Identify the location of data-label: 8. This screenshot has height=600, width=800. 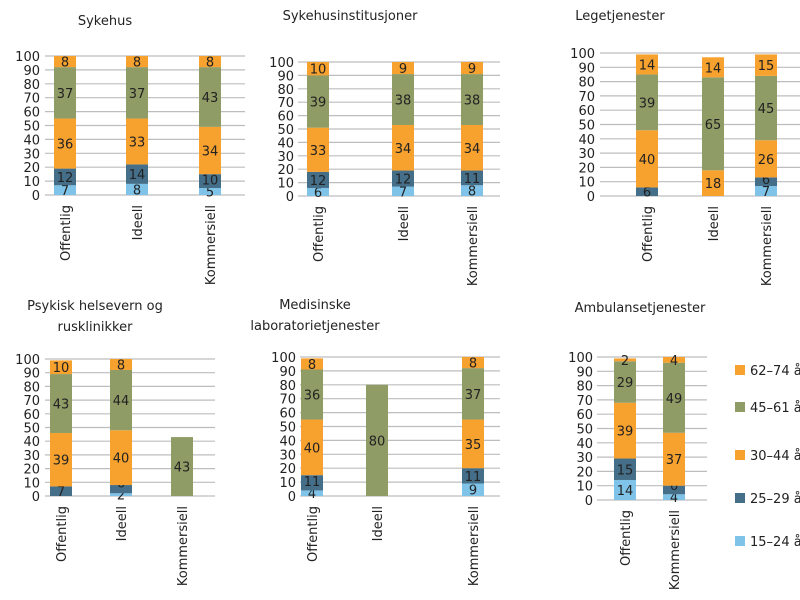
(312, 365).